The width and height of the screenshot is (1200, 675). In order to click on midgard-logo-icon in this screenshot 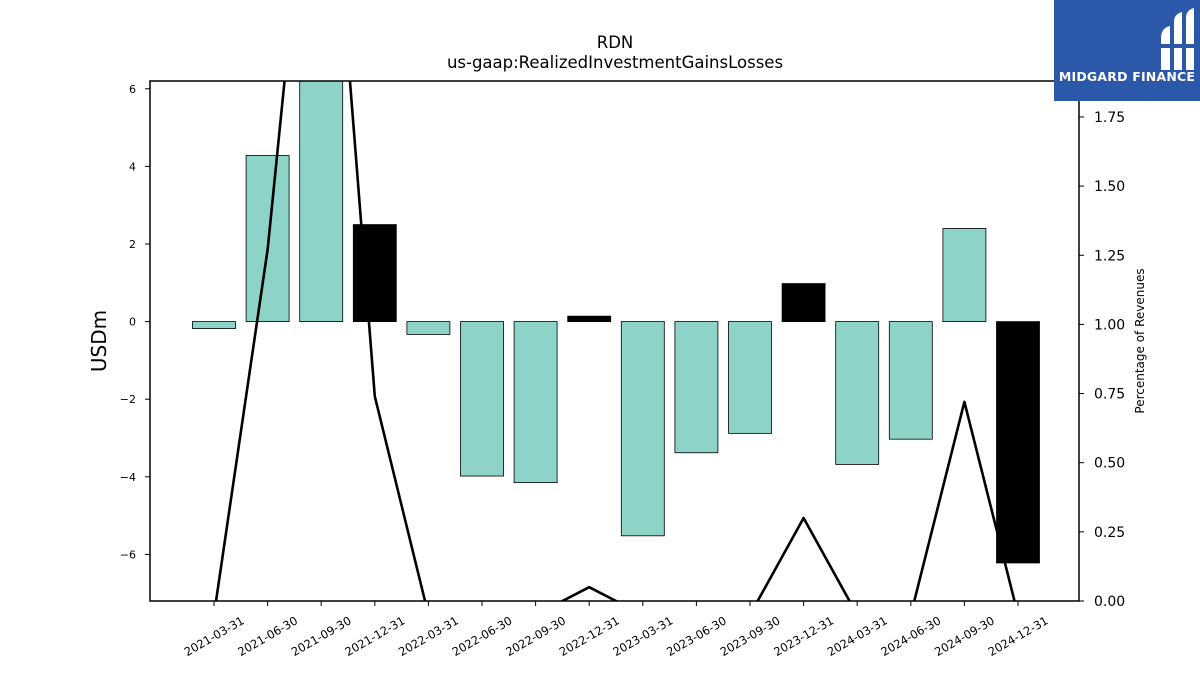, I will do `click(1178, 39)`.